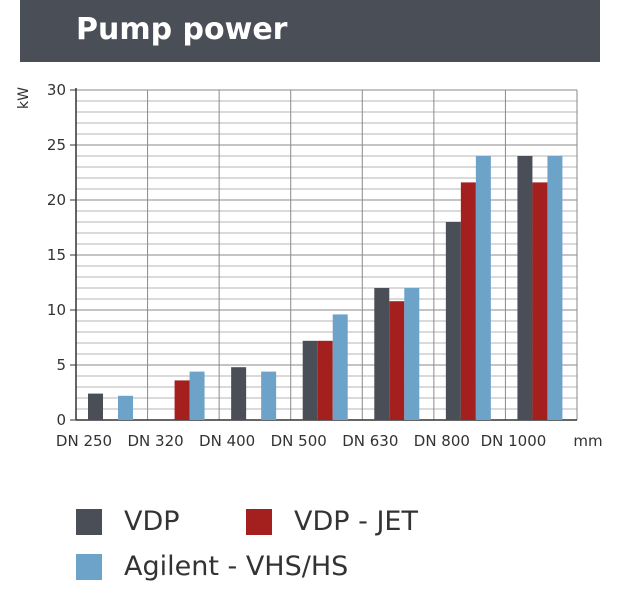 The image size is (620, 604). I want to click on legend-label-agilent: Agilent - VHS/HS, so click(236, 566).